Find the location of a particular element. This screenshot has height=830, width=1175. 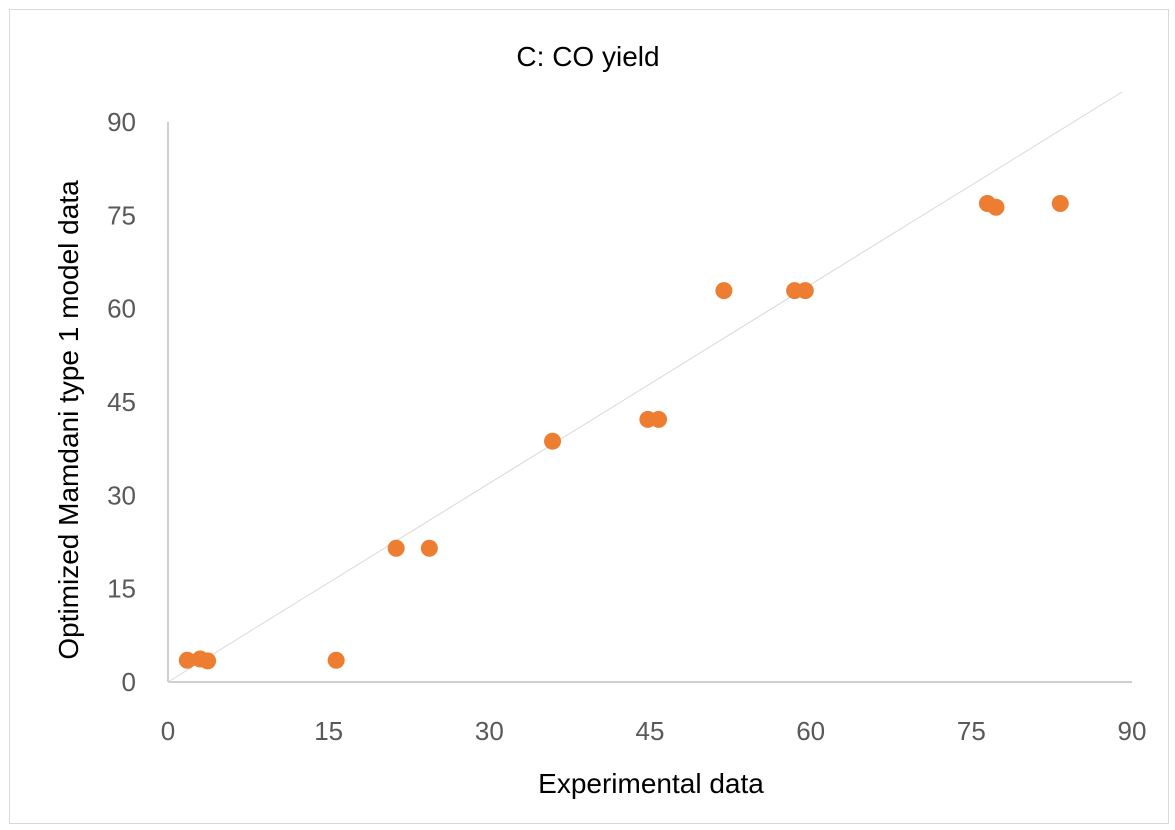

x-tick-label: 15 is located at coordinates (328, 731).